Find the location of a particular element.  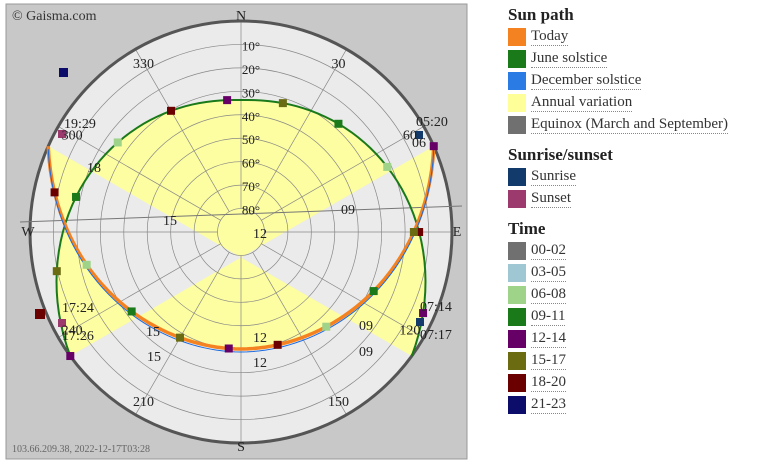

azimuth-label: 150 is located at coordinates (338, 402).